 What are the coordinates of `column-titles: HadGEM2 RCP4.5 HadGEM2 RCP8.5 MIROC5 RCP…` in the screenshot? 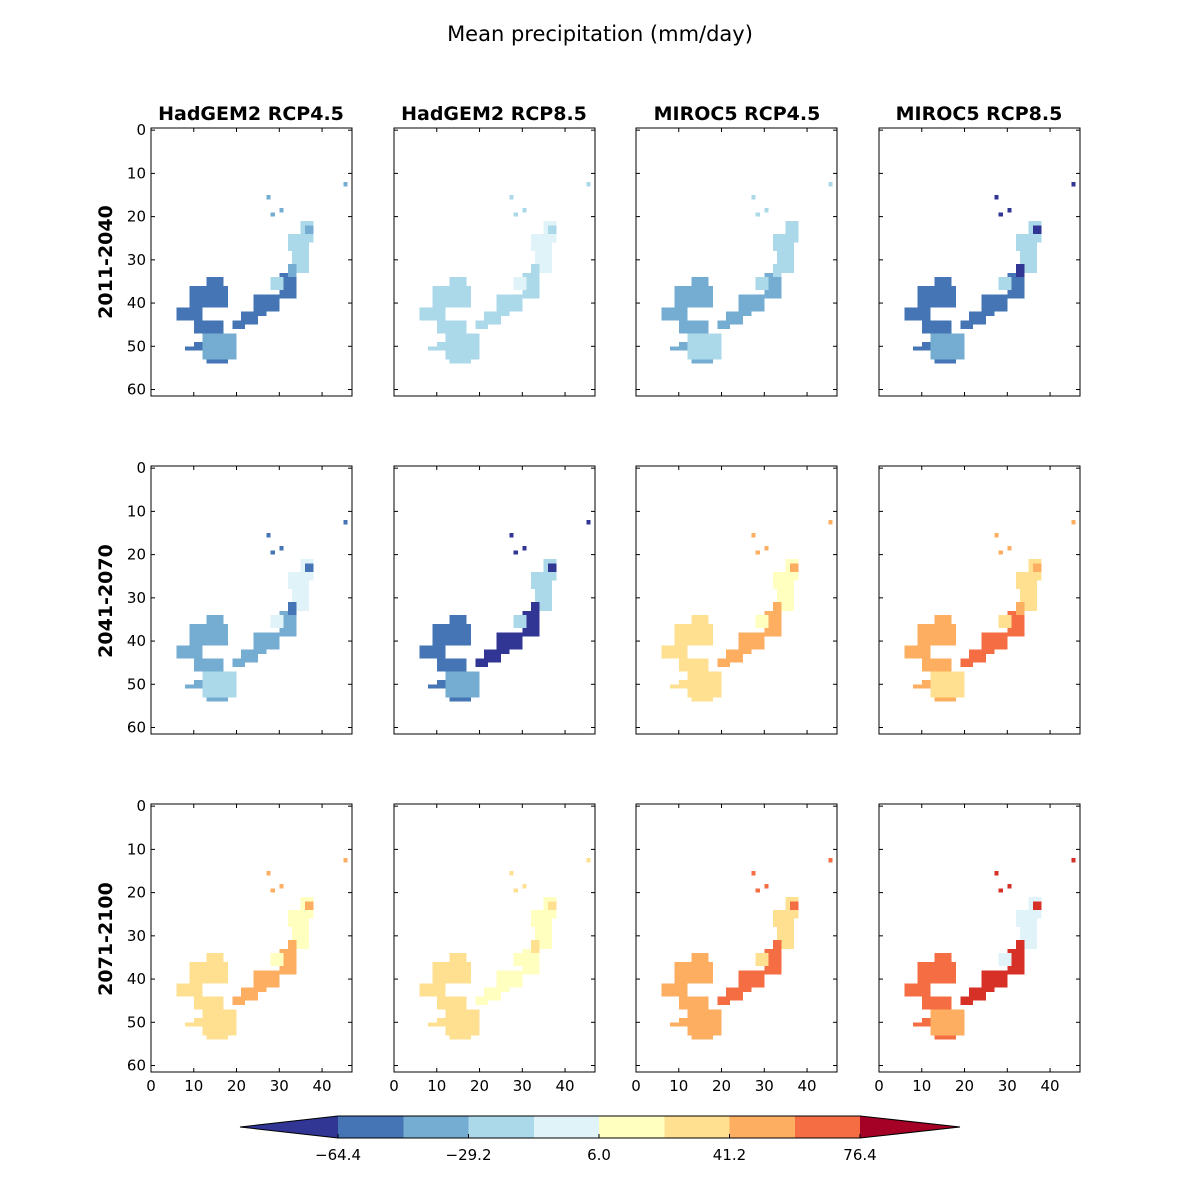 It's located at (610, 114).